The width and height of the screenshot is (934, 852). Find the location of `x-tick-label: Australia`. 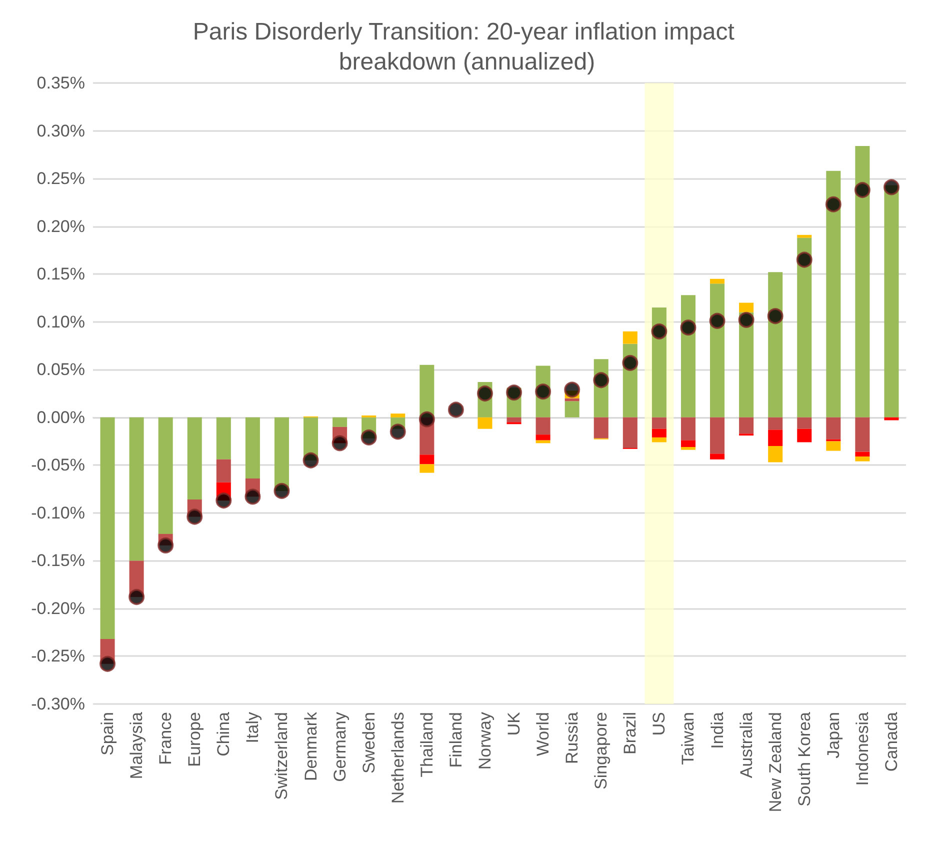

x-tick-label: Australia is located at coordinates (746, 744).